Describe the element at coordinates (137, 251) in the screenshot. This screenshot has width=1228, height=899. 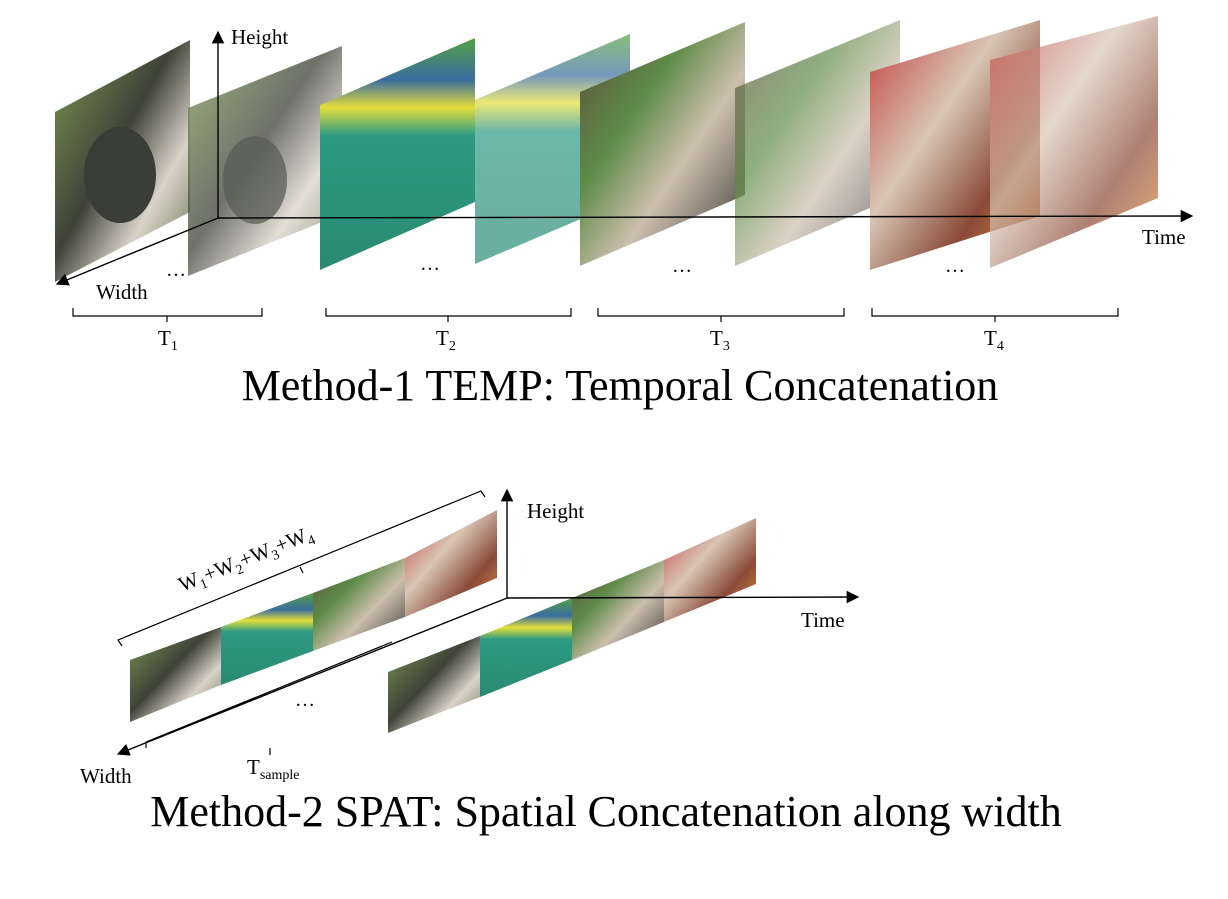
I see `method1-width-axis` at that location.